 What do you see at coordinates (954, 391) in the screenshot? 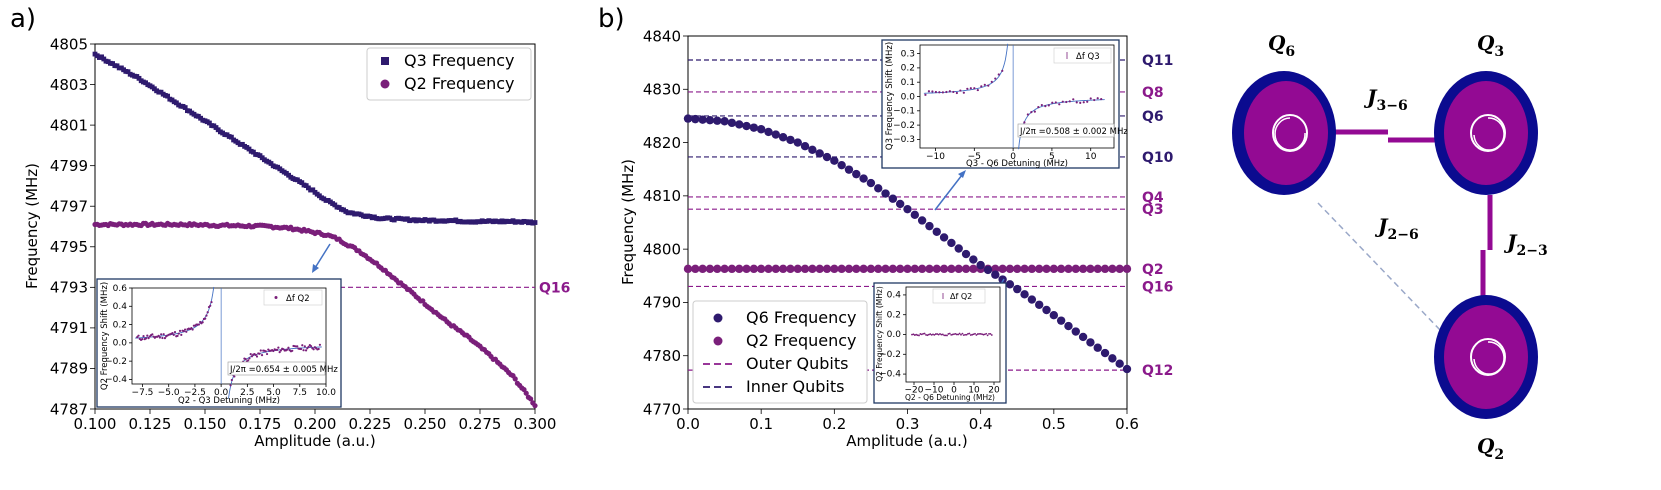
I see `x-tick-label: 0` at bounding box center [954, 391].